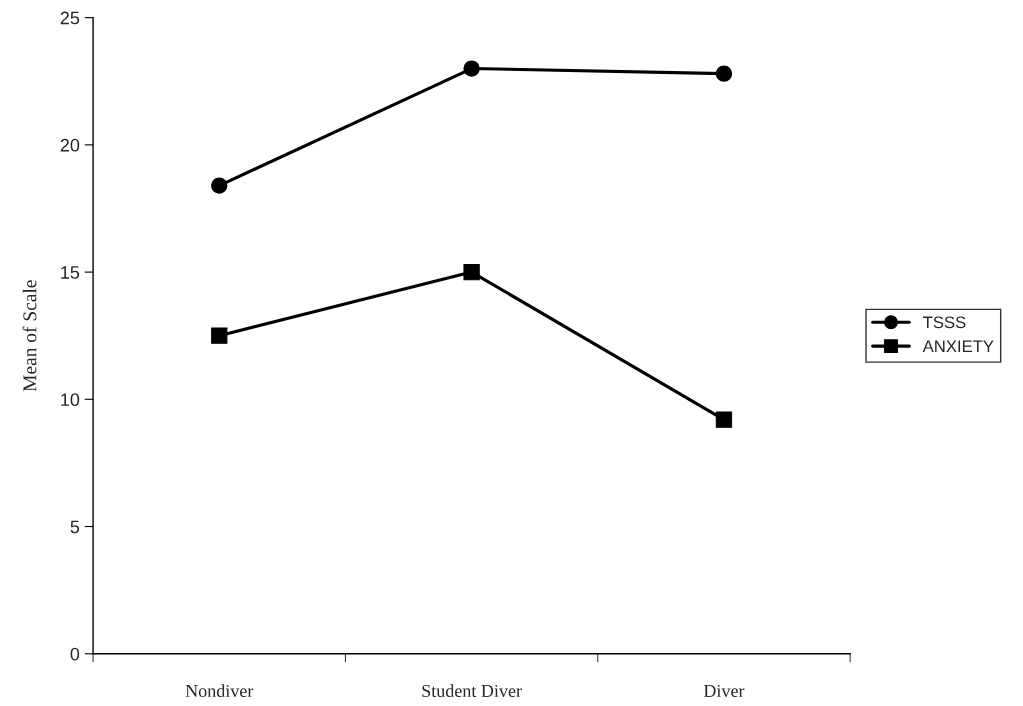 This screenshot has width=1023, height=706. Describe the element at coordinates (70, 18) in the screenshot. I see `y-tick-label: 25` at that location.